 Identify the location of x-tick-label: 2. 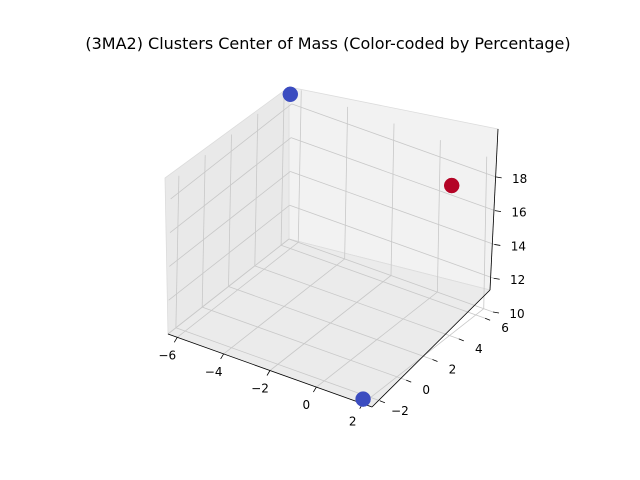
(353, 422).